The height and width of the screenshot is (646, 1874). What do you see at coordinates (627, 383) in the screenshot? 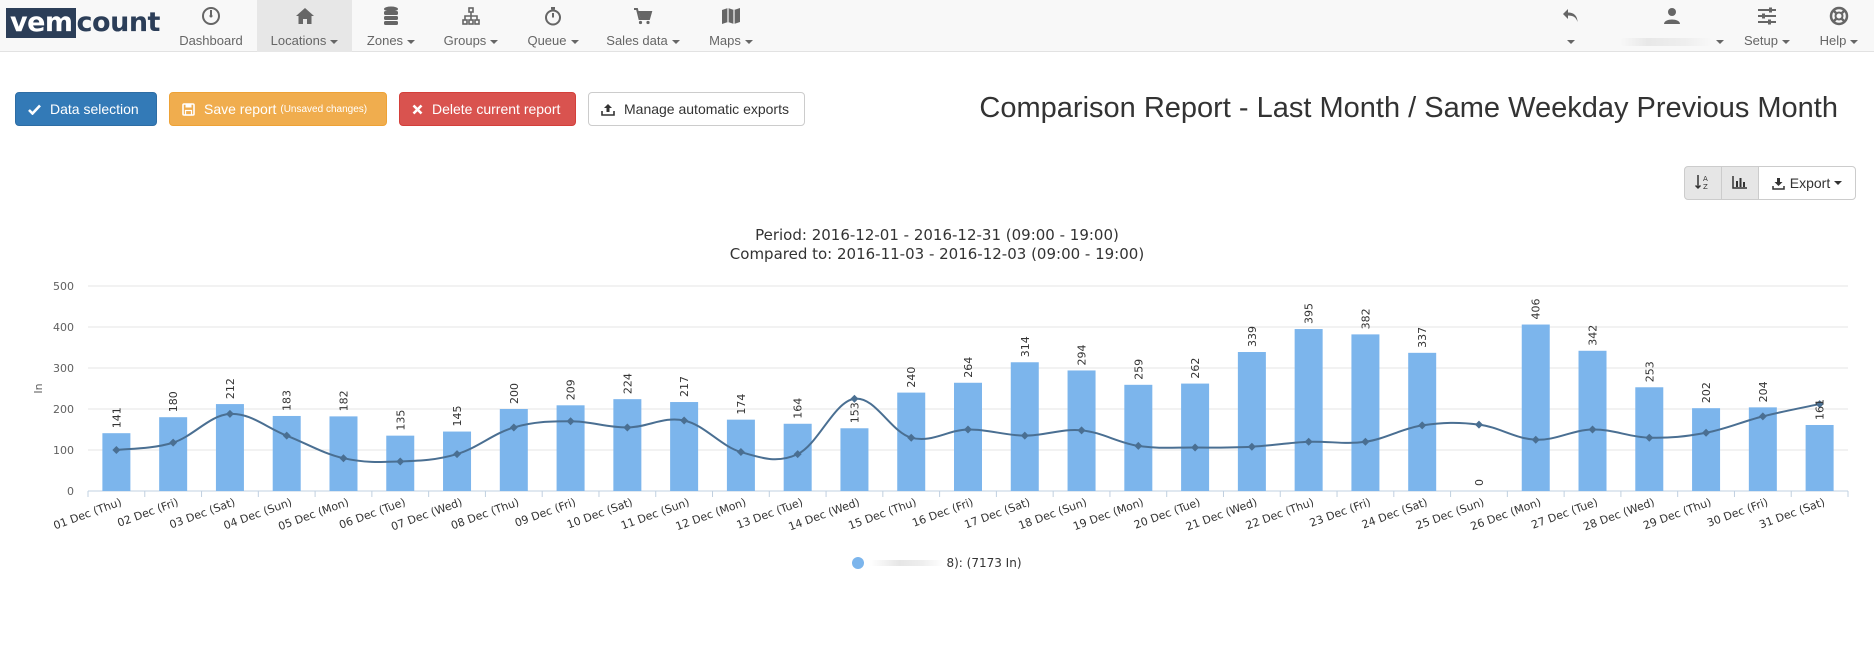
I see `bar-data-label: 224` at bounding box center [627, 383].